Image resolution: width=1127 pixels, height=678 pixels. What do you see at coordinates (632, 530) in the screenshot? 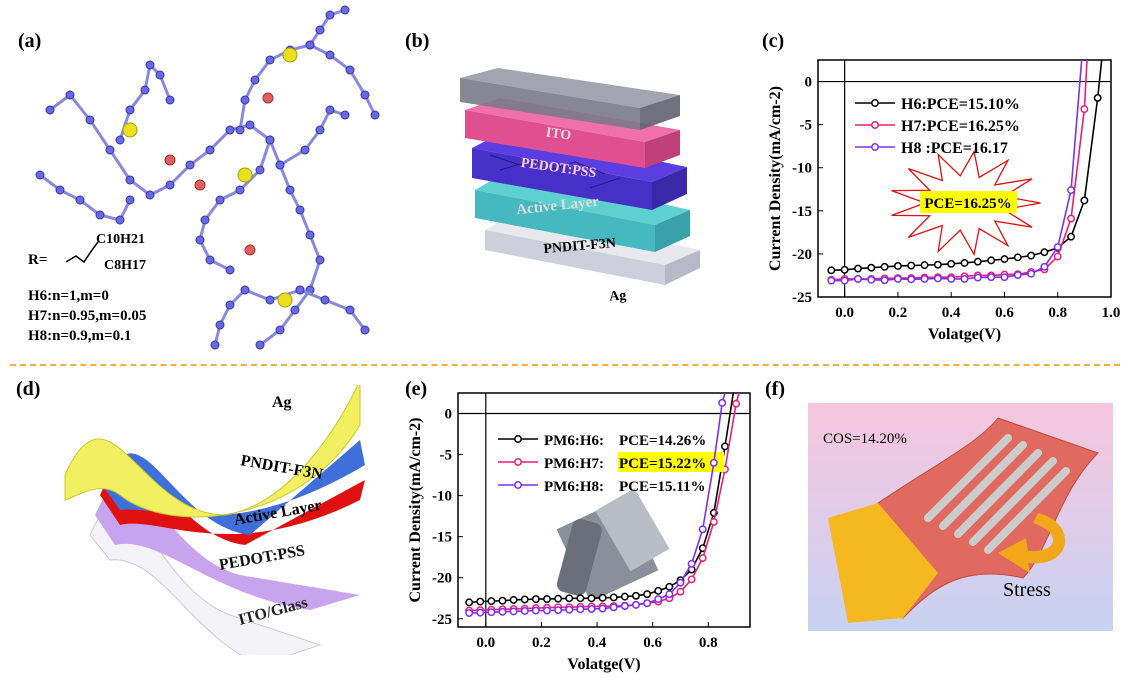
I see `photo-device` at bounding box center [632, 530].